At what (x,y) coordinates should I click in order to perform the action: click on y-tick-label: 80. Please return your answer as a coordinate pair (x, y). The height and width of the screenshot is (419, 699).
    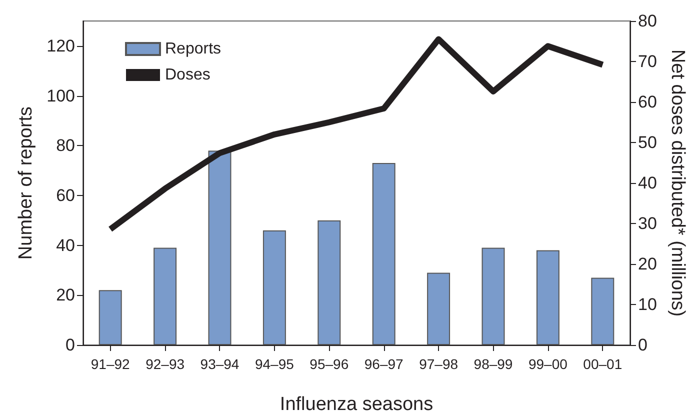
    Looking at the image, I should click on (65, 146).